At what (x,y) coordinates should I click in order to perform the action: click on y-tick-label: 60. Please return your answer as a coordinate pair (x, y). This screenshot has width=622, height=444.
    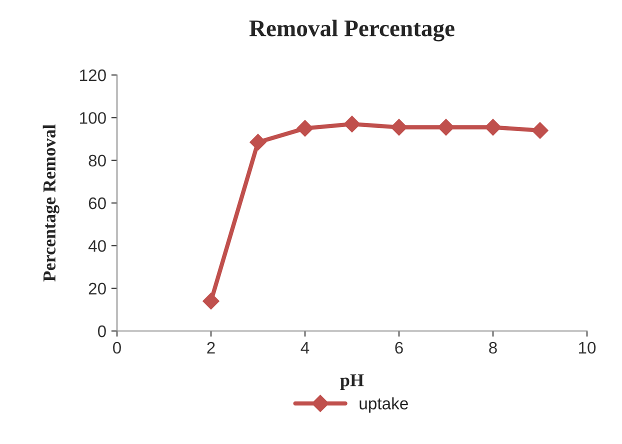
    Looking at the image, I should click on (97, 203).